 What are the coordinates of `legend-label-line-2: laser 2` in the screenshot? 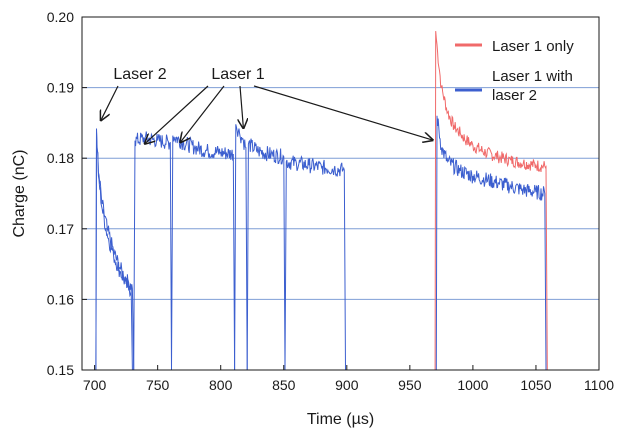 It's located at (514, 95).